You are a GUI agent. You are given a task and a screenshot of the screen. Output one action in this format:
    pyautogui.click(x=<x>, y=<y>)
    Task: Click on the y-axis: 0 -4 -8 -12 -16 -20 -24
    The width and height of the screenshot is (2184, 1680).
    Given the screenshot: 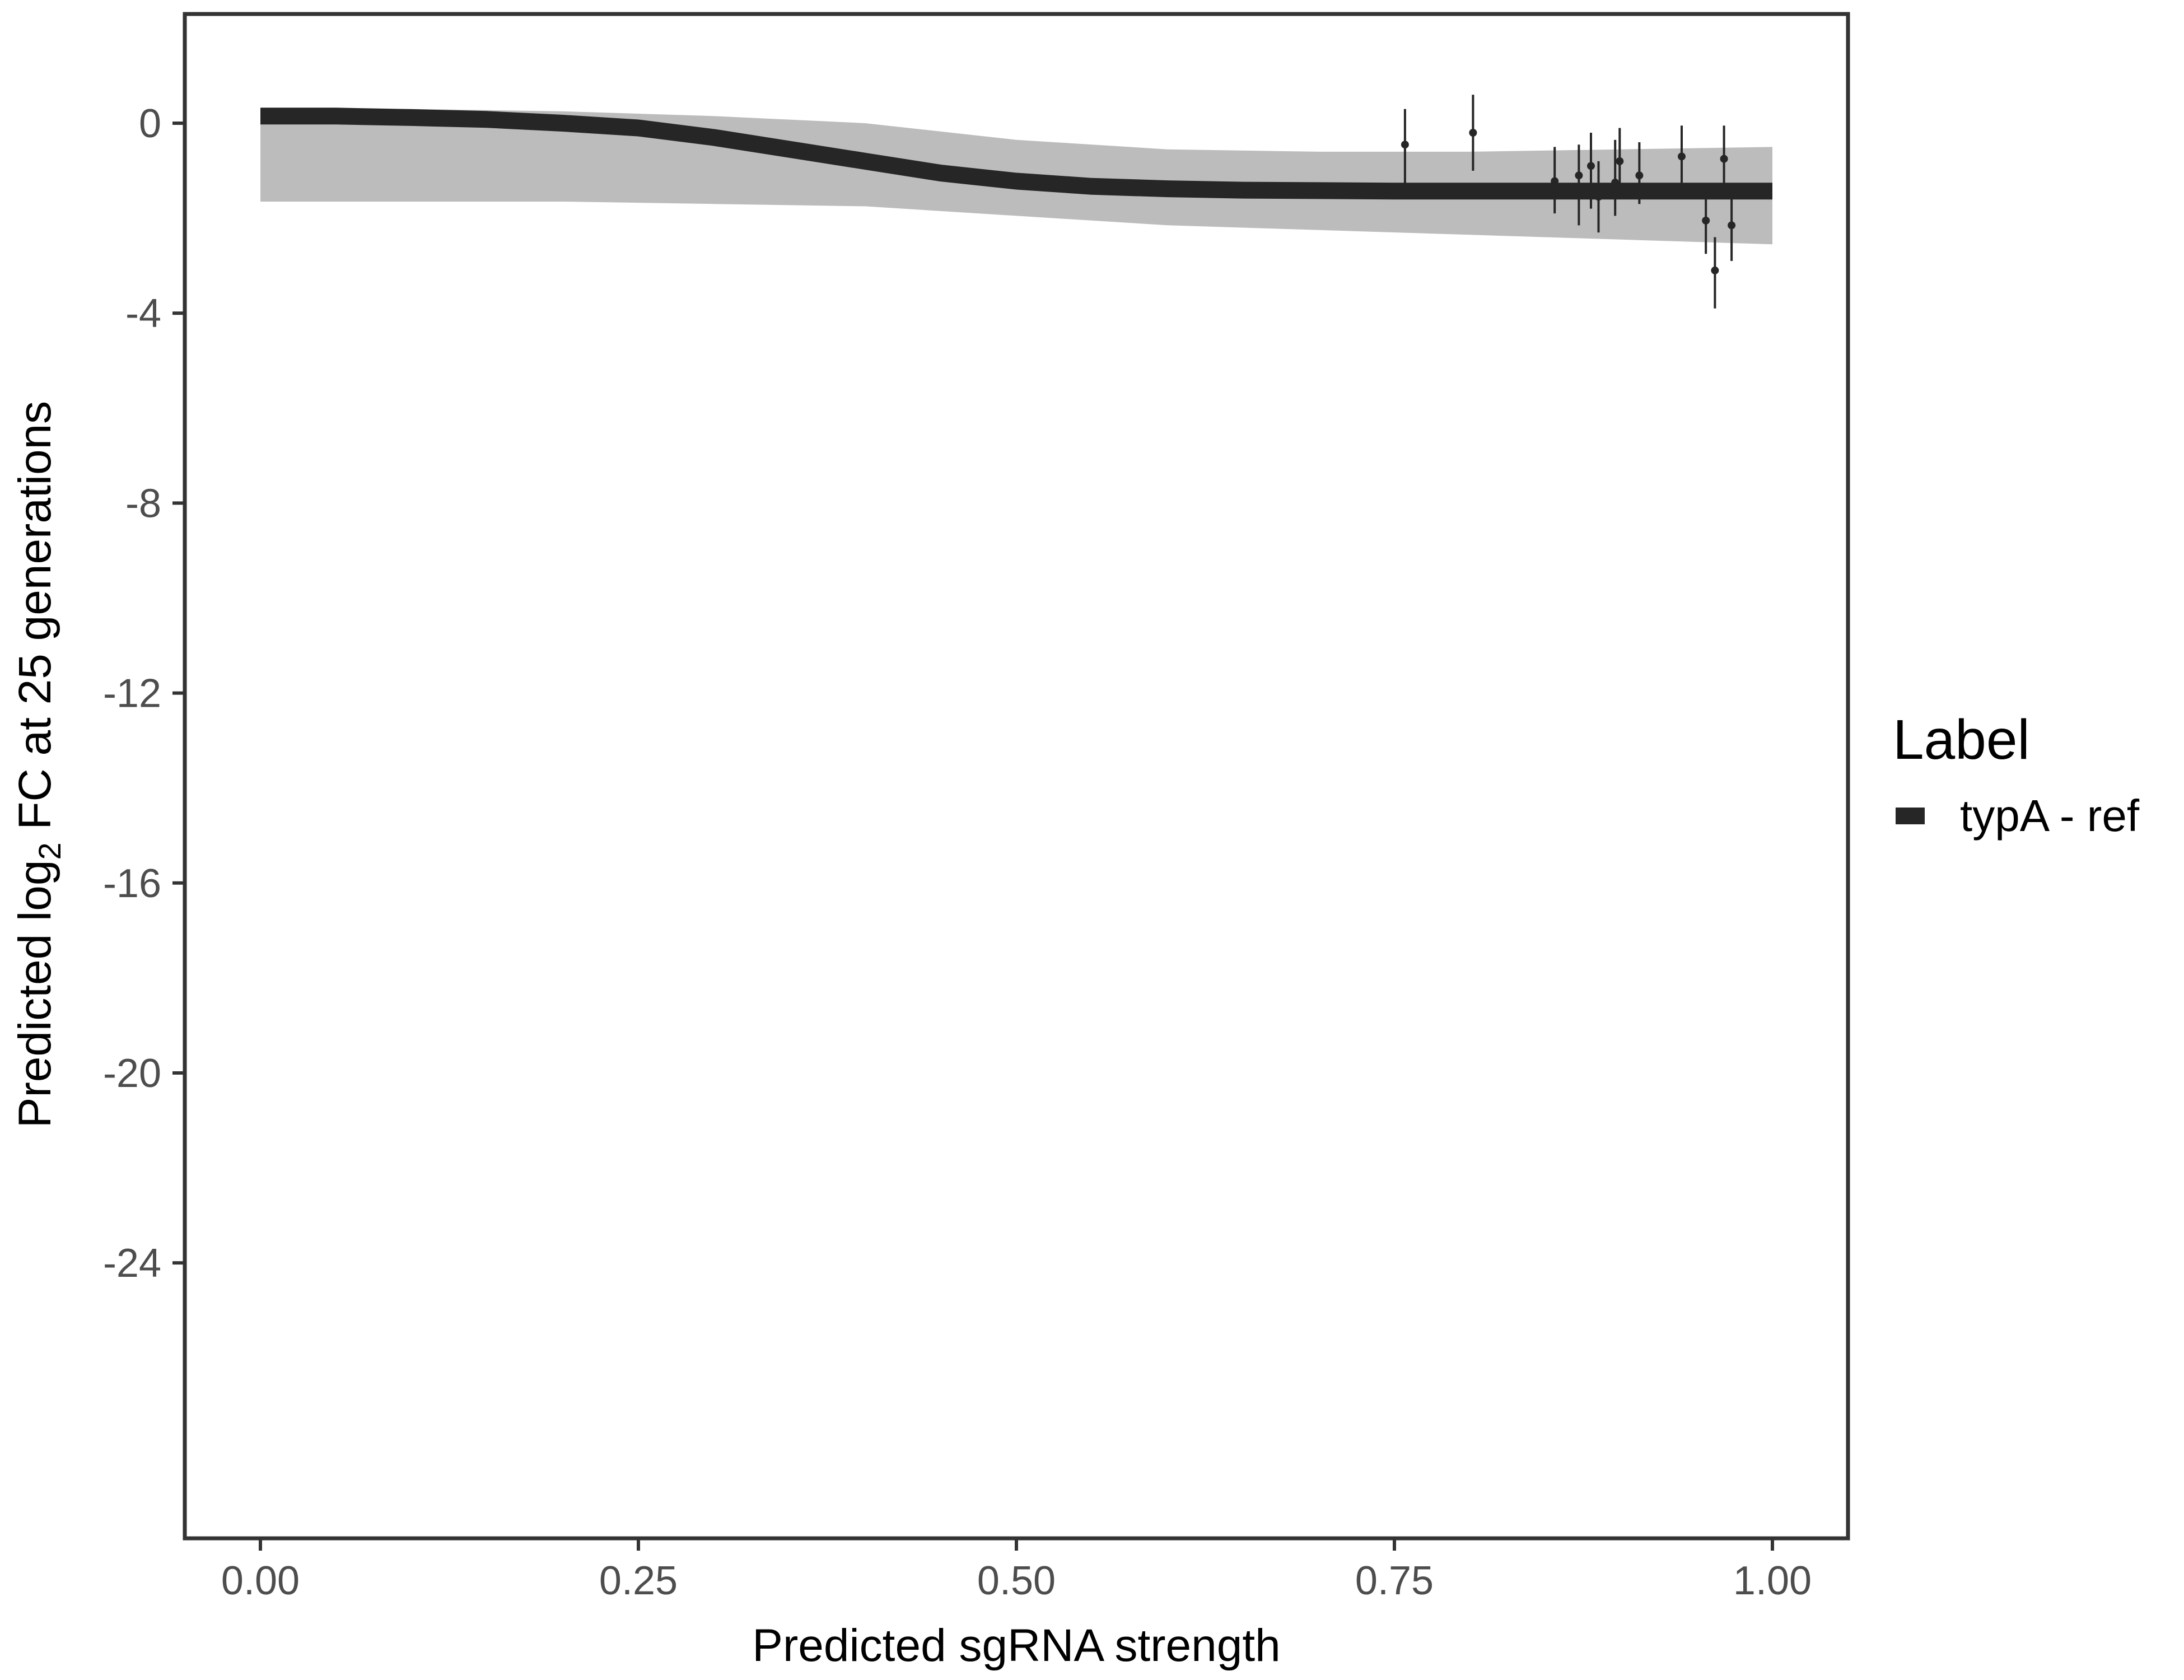 What is the action you would take?
    pyautogui.click(x=143, y=693)
    